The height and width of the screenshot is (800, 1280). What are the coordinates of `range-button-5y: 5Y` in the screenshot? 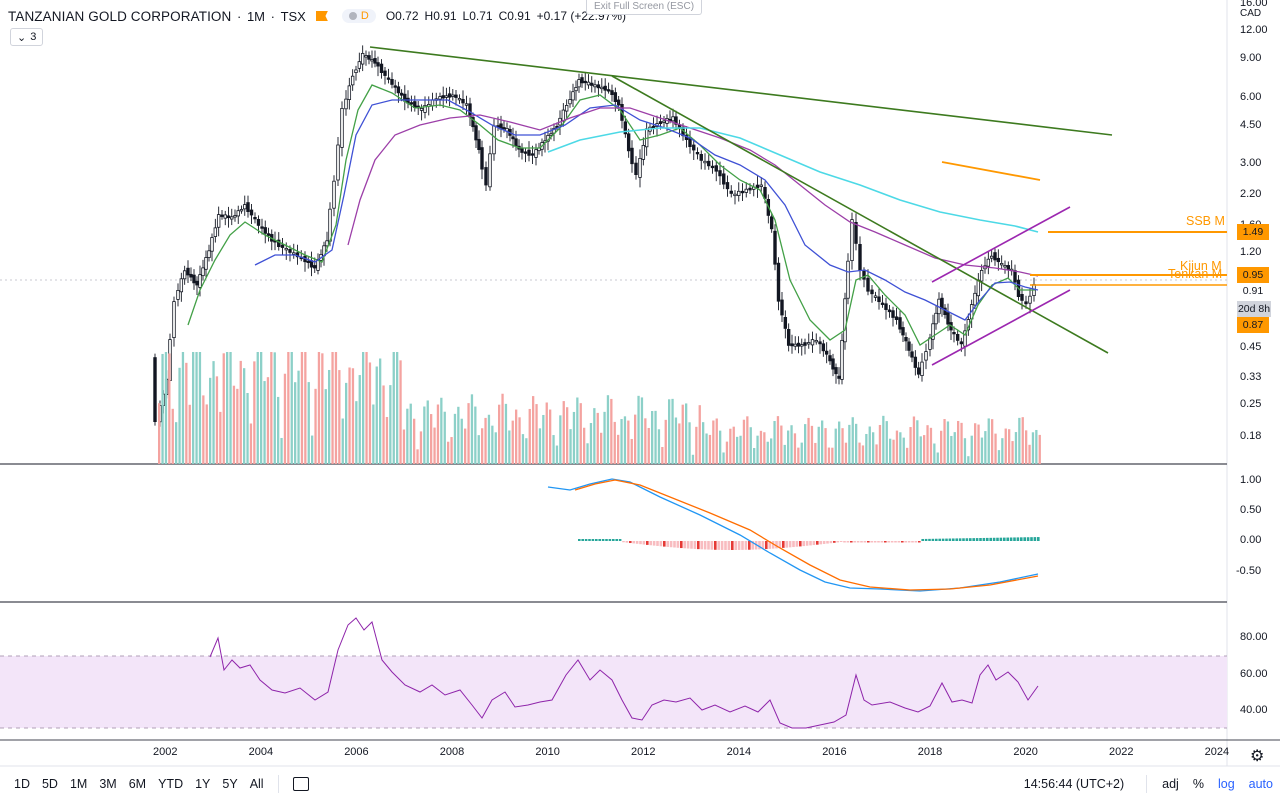 It's located at (230, 784).